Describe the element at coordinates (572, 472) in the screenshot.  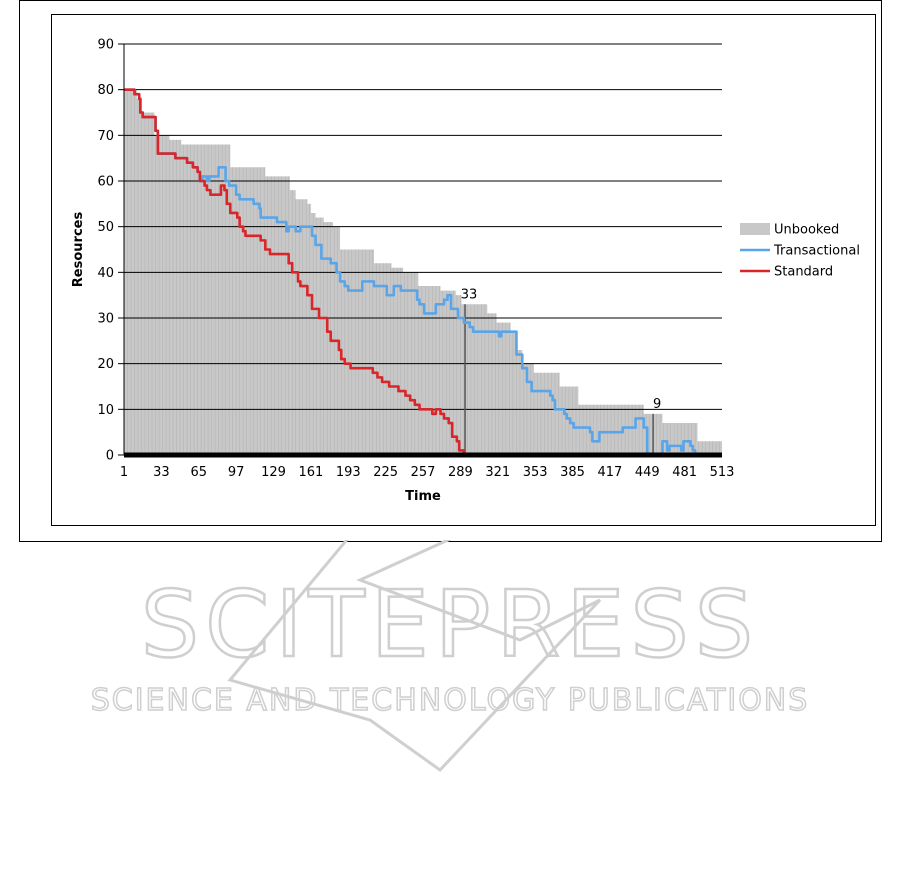
I see `x-tick-label: 385` at that location.